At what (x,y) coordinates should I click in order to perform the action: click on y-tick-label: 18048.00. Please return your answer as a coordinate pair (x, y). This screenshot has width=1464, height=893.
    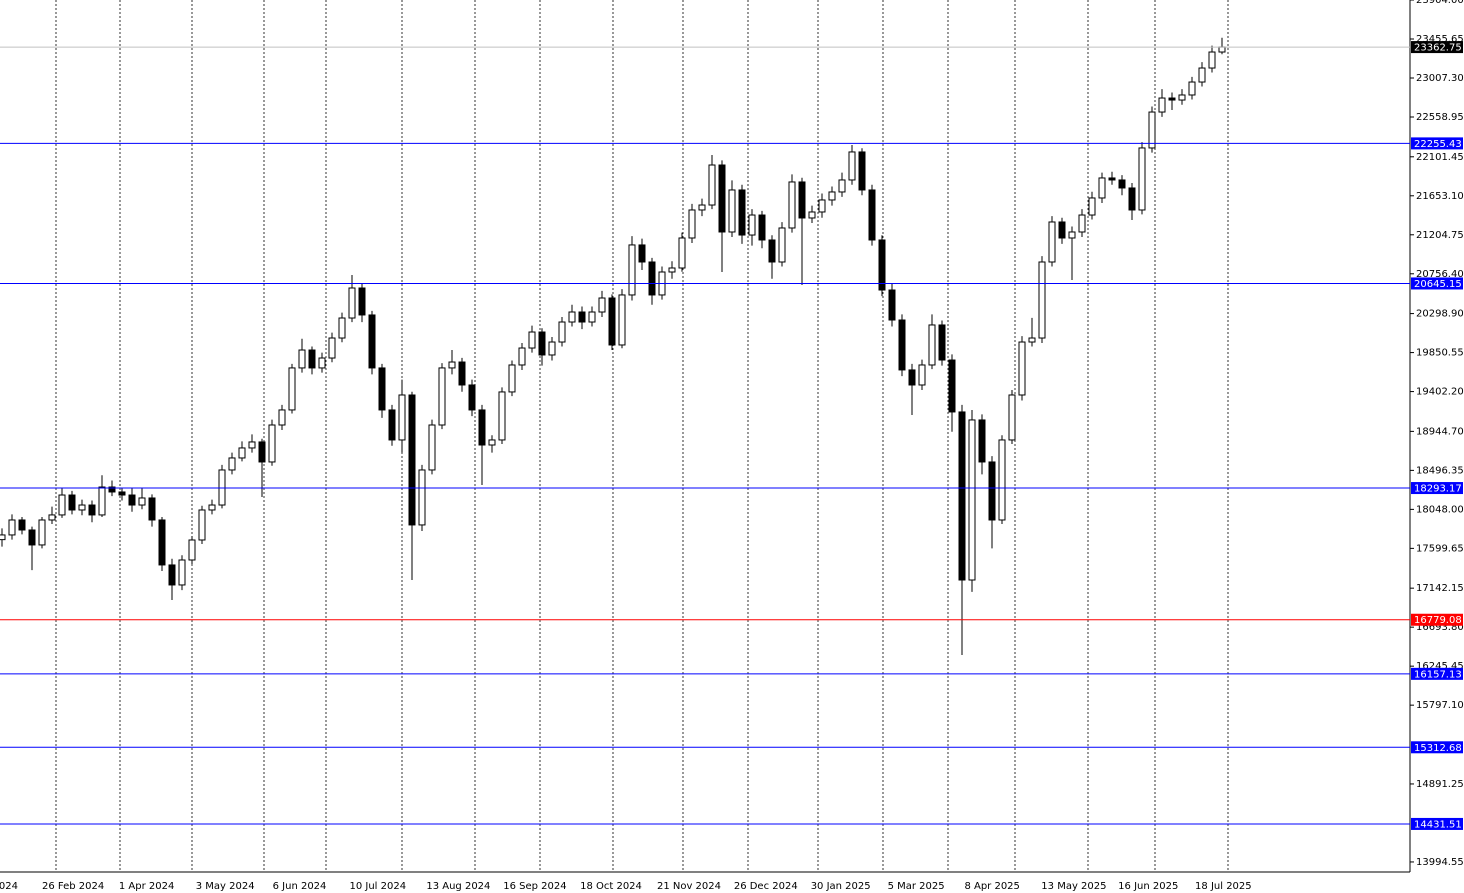
    Looking at the image, I should click on (1440, 509).